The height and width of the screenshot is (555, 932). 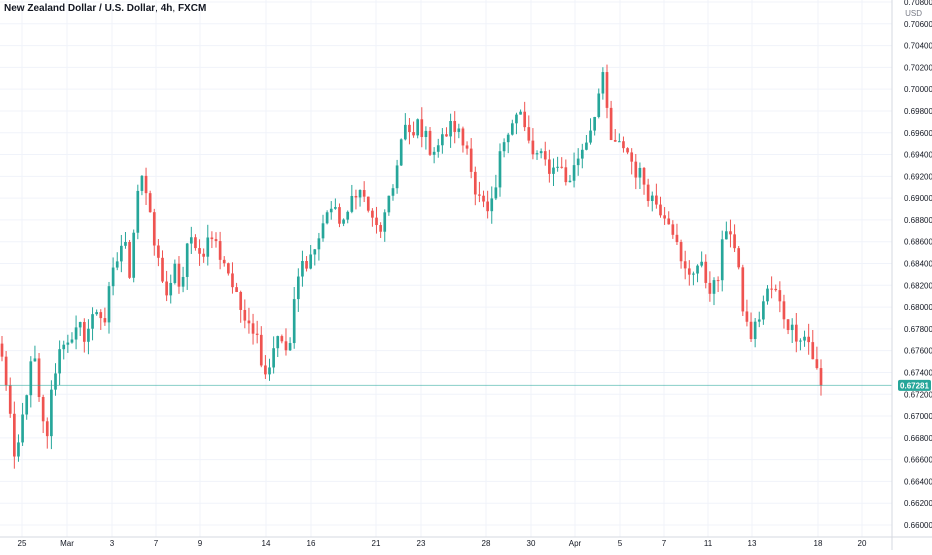 What do you see at coordinates (918, 46) in the screenshot?
I see `price-tick-label: 0.70400` at bounding box center [918, 46].